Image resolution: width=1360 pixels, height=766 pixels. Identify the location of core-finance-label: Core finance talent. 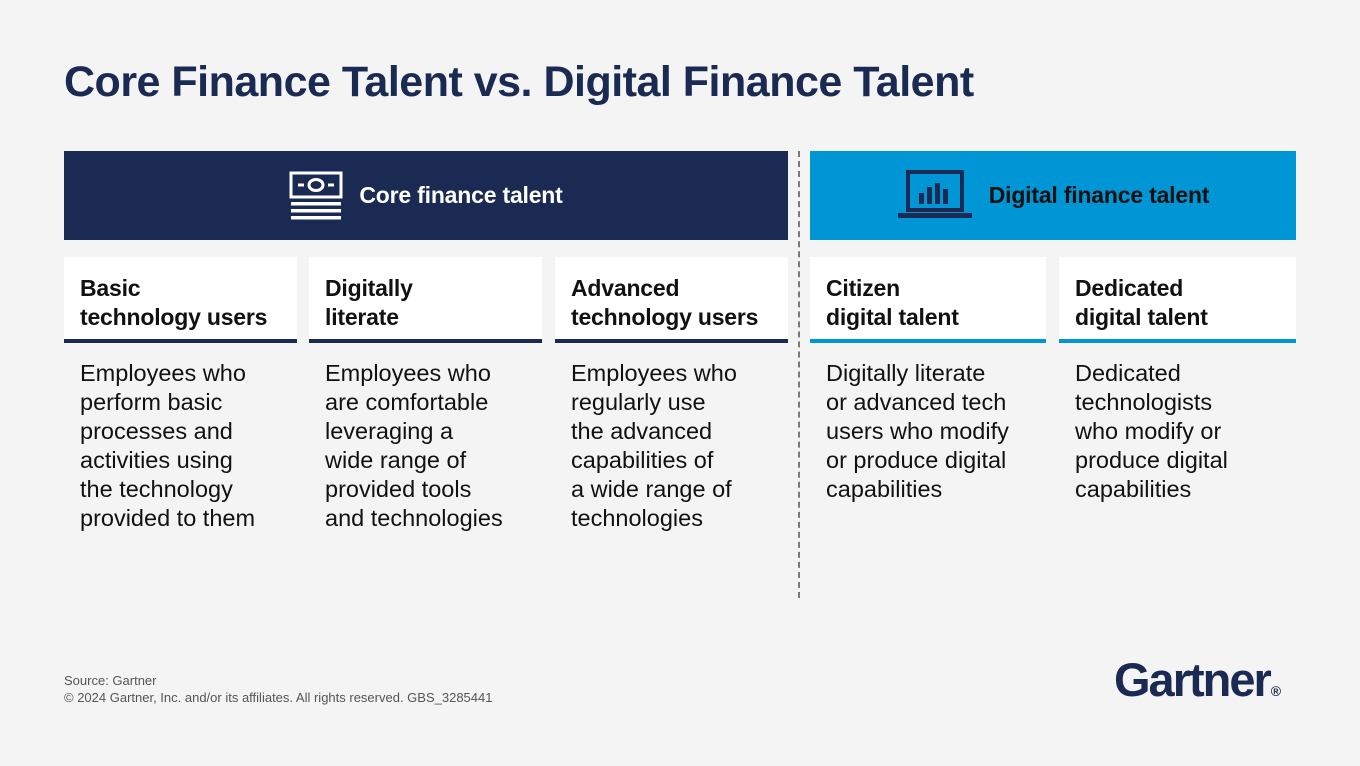
(461, 195).